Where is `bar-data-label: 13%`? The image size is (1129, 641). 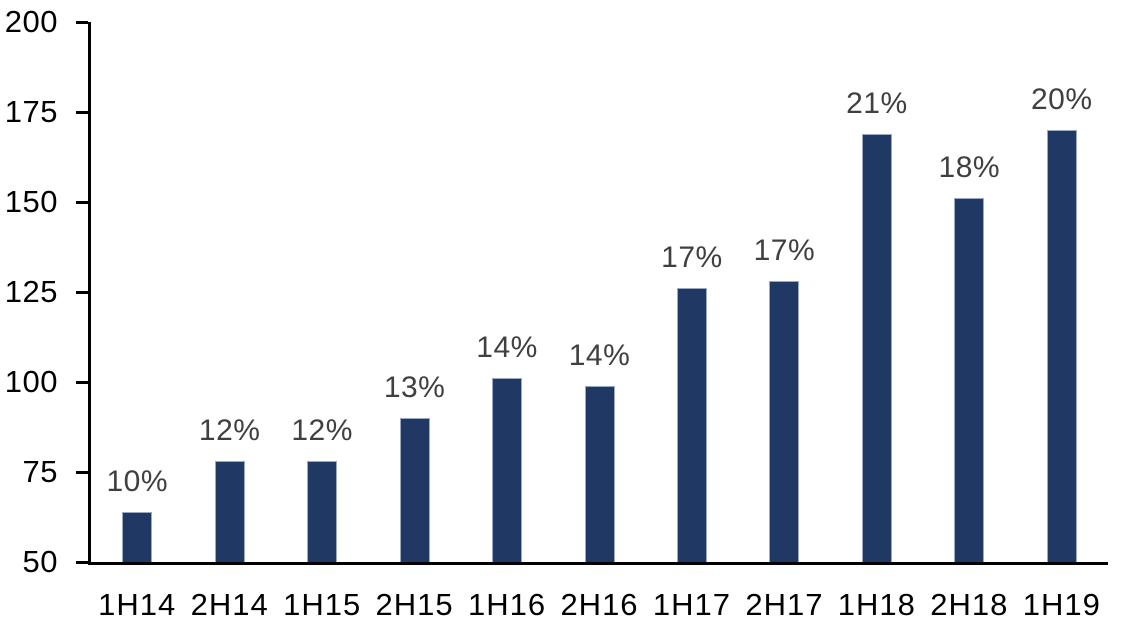 bar-data-label: 13% is located at coordinates (414, 387).